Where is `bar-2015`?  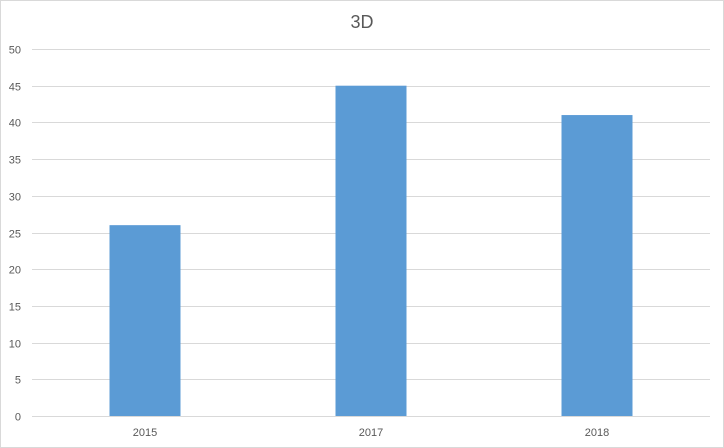
bar-2015 is located at coordinates (145, 320).